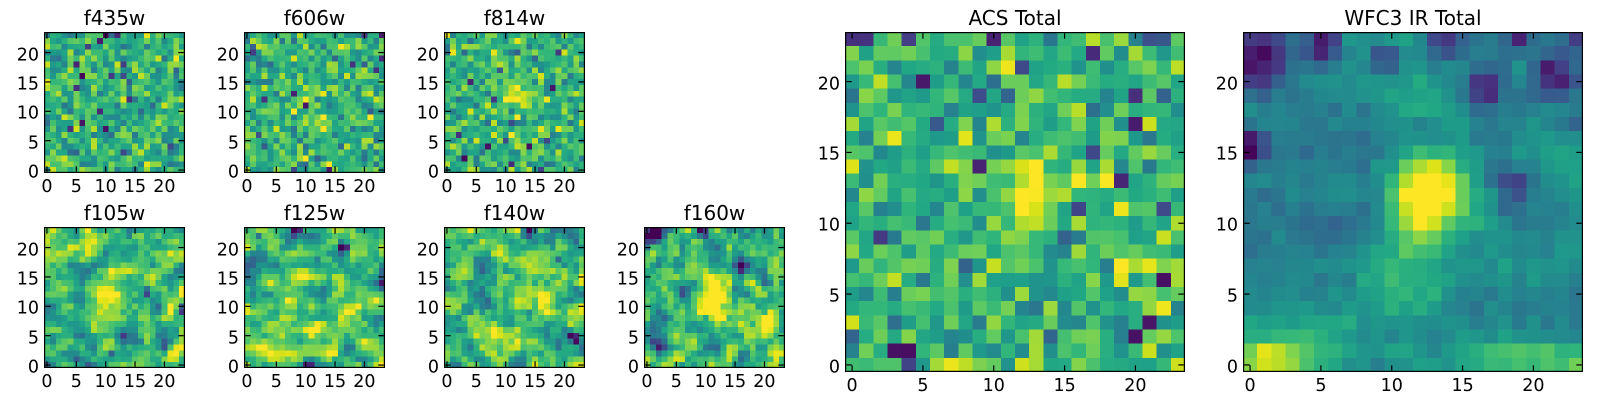 The height and width of the screenshot is (400, 1600). I want to click on panel-f160w: f160w 0 5 10 15 20 0 5 10 15 20, so click(701, 296).